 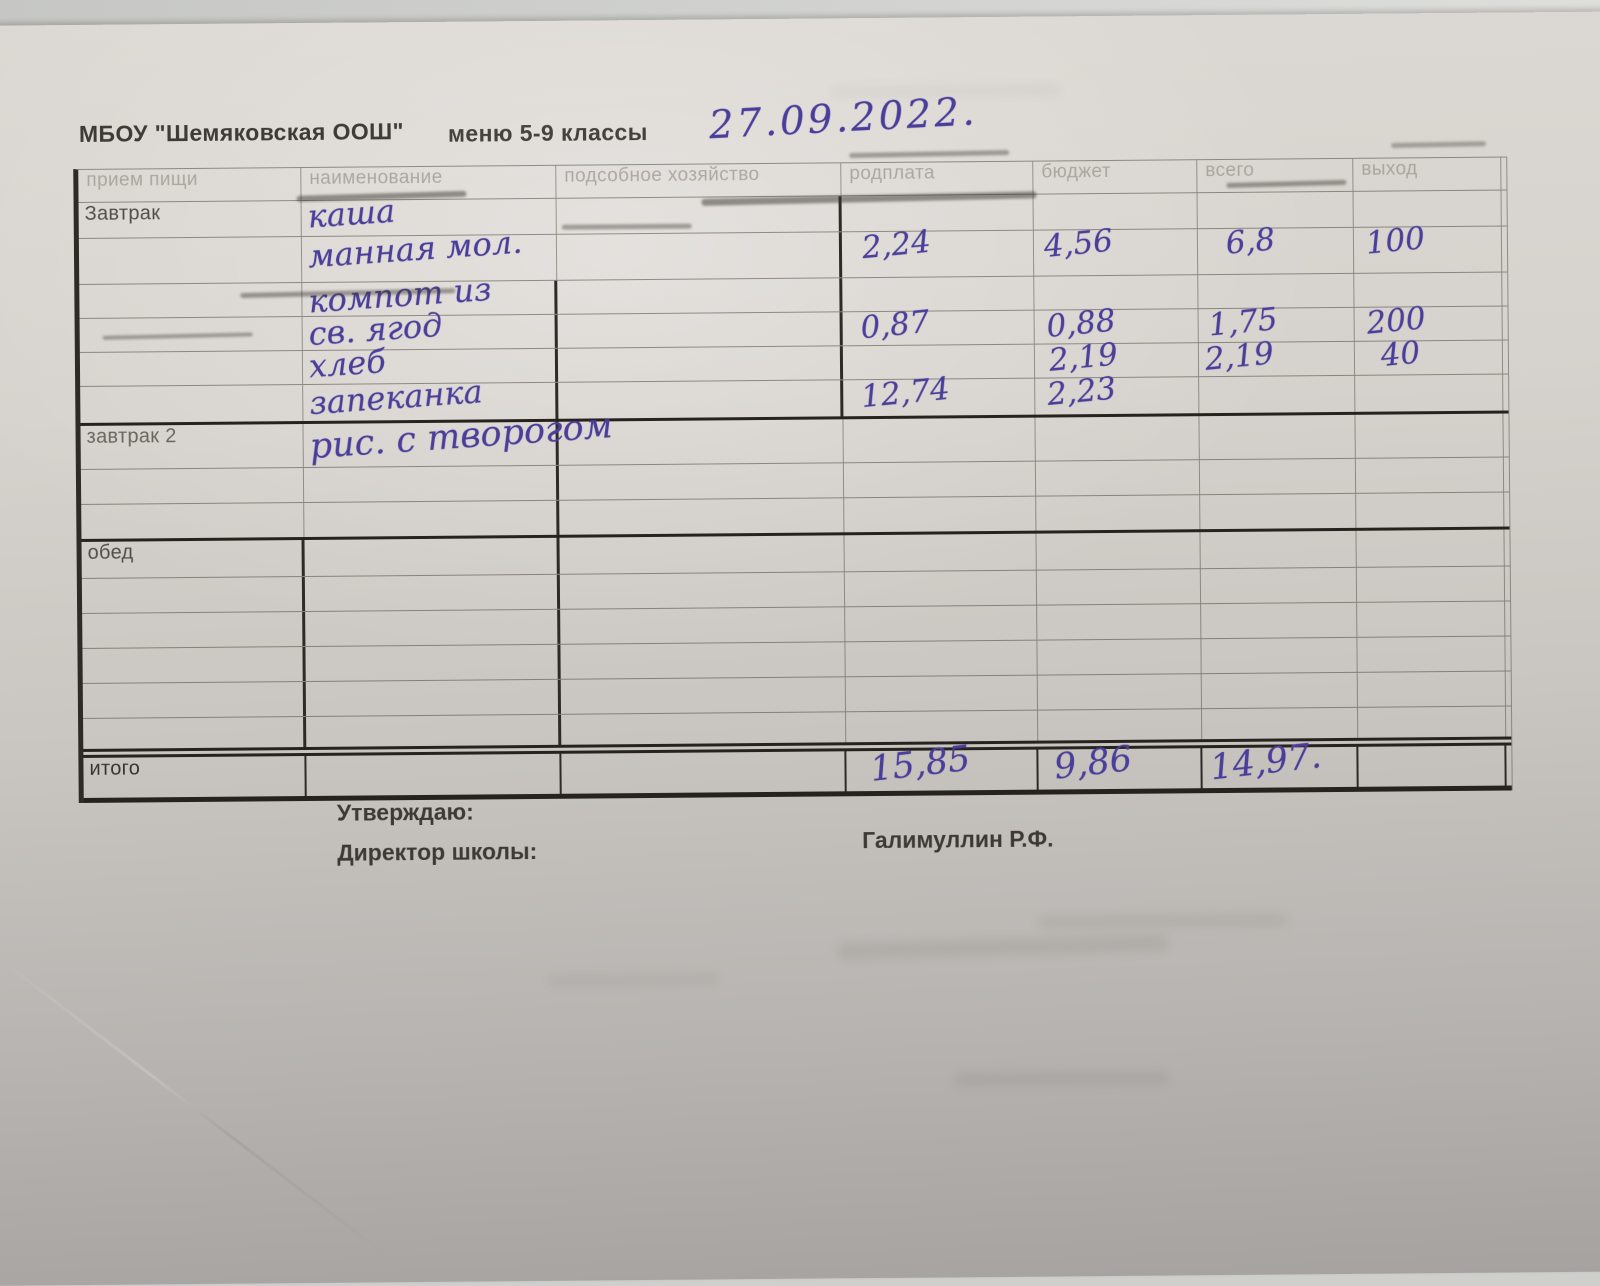 I want to click on total-cell: 1,75, so click(x=1276, y=322).